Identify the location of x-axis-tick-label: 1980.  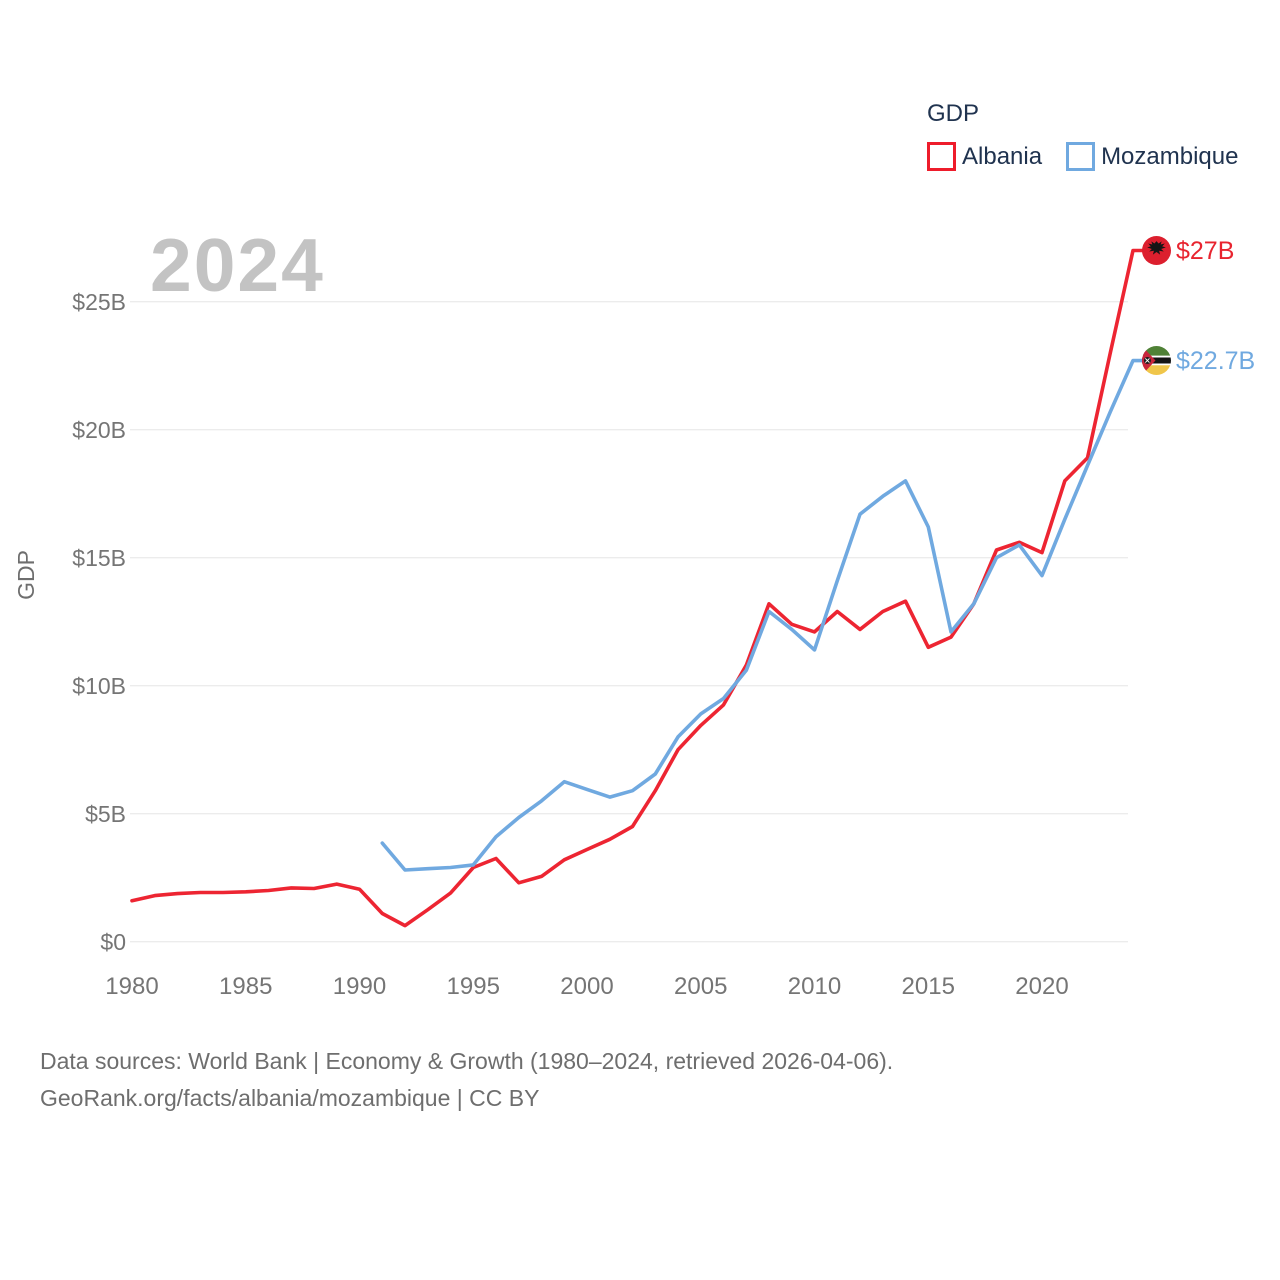
(132, 986).